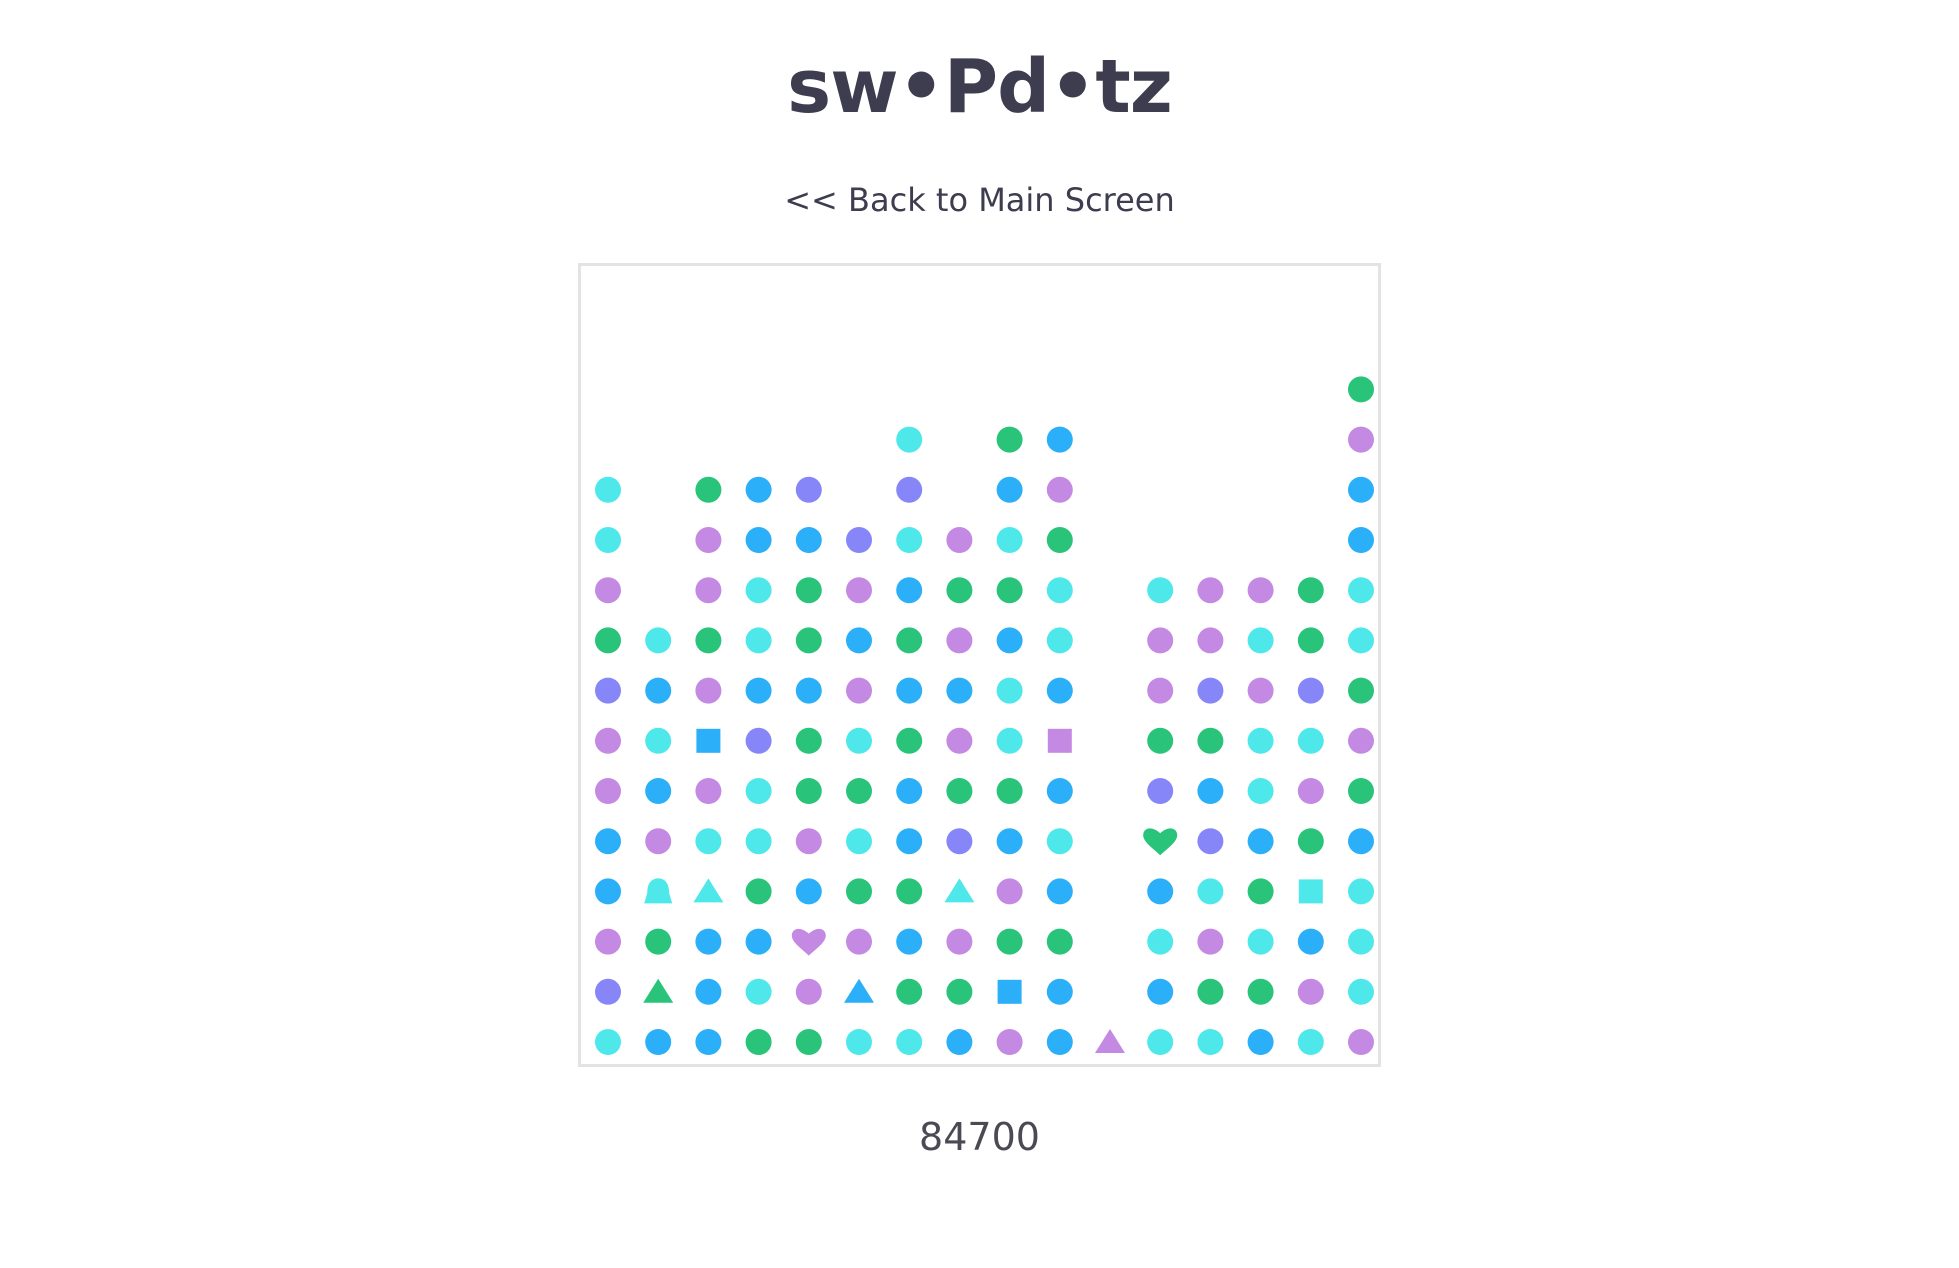  What do you see at coordinates (859, 990) in the screenshot?
I see `game-piece-triangle-blue` at bounding box center [859, 990].